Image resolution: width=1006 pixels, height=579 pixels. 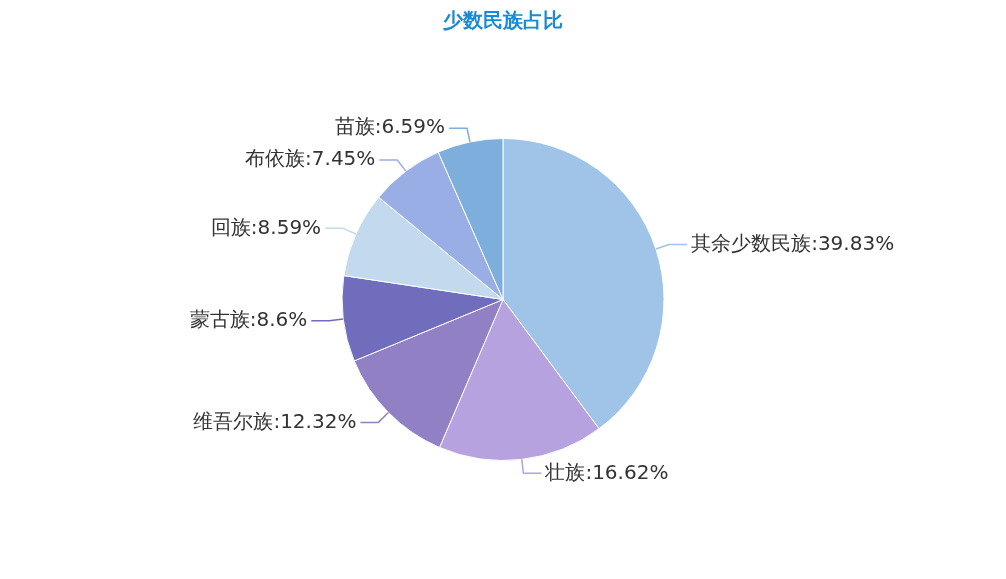 I want to click on slice-label: 蒙古族:8.6%, so click(x=248, y=318).